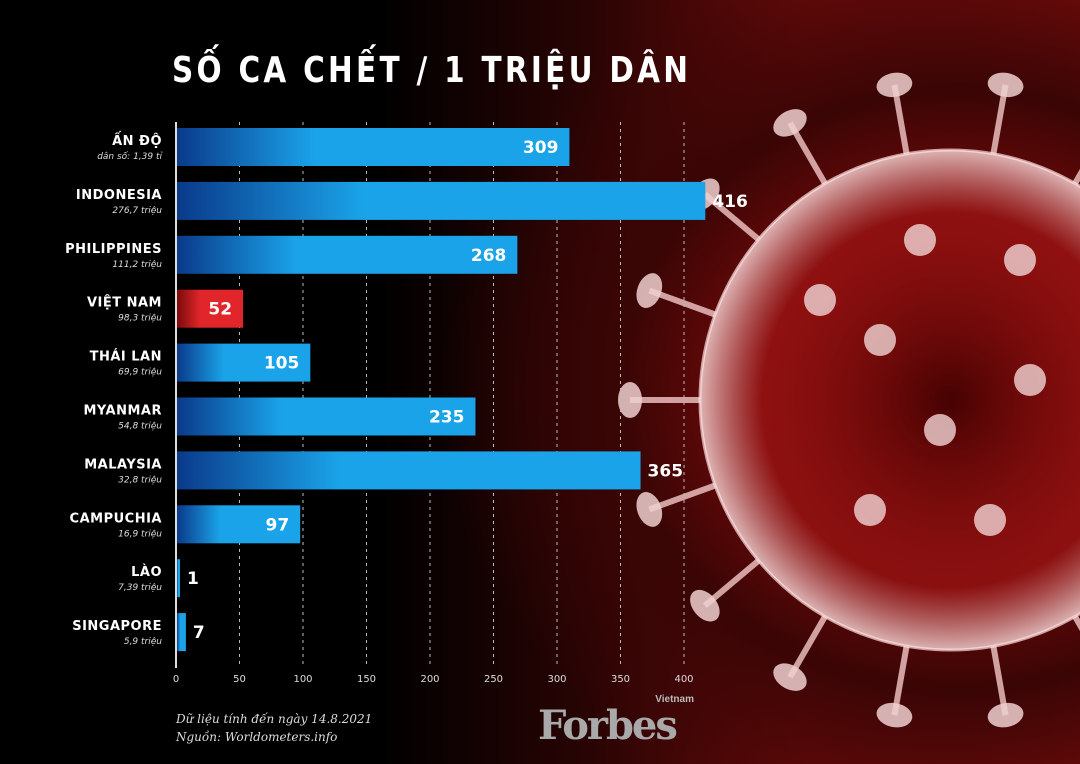 This screenshot has width=1080, height=764. I want to click on category-population: 69,9 triệu, so click(140, 373).